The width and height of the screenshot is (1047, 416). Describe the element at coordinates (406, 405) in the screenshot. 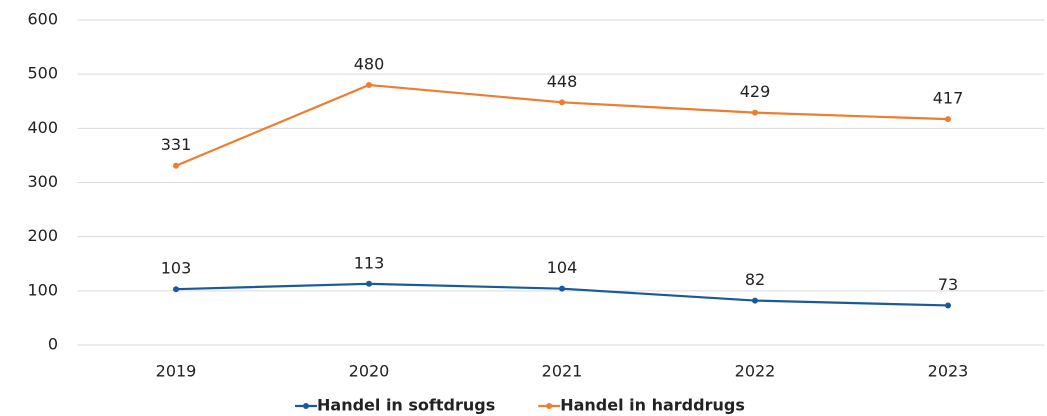

I see `legend-label: Handel in softdrugs` at that location.